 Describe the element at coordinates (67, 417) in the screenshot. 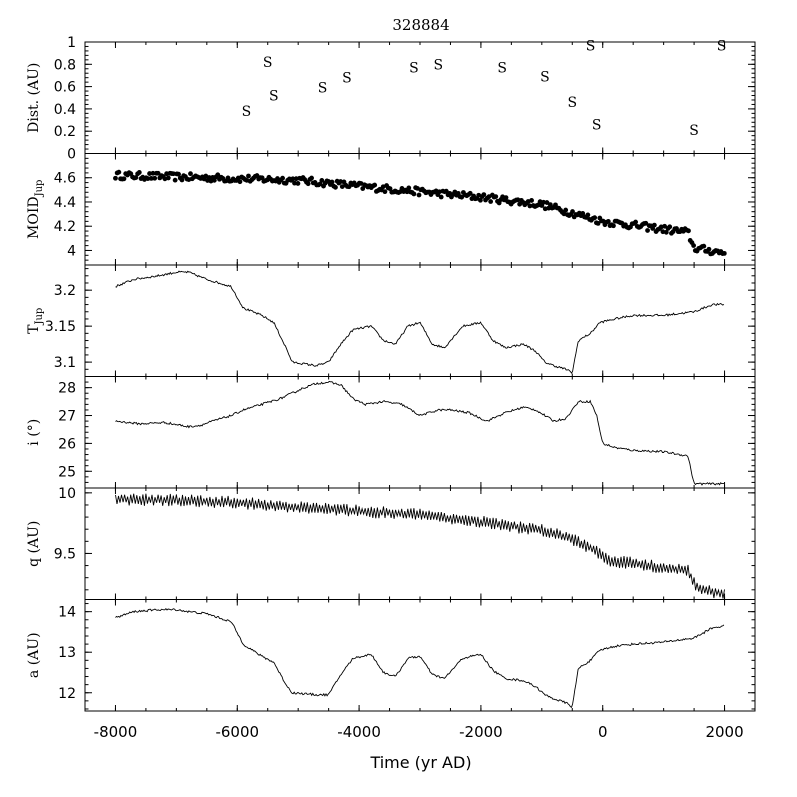

I see `y-tick-label-incl: 27` at that location.